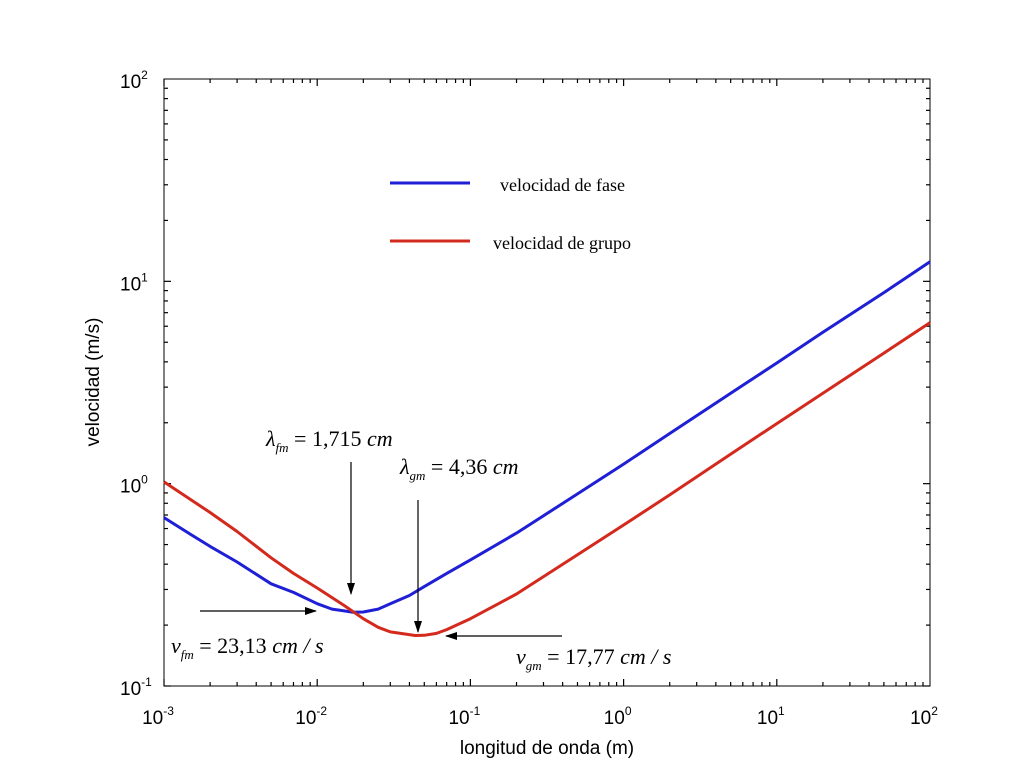  Describe the element at coordinates (187, 654) in the screenshot. I see `annotation-v-fm-sub: fm` at that location.